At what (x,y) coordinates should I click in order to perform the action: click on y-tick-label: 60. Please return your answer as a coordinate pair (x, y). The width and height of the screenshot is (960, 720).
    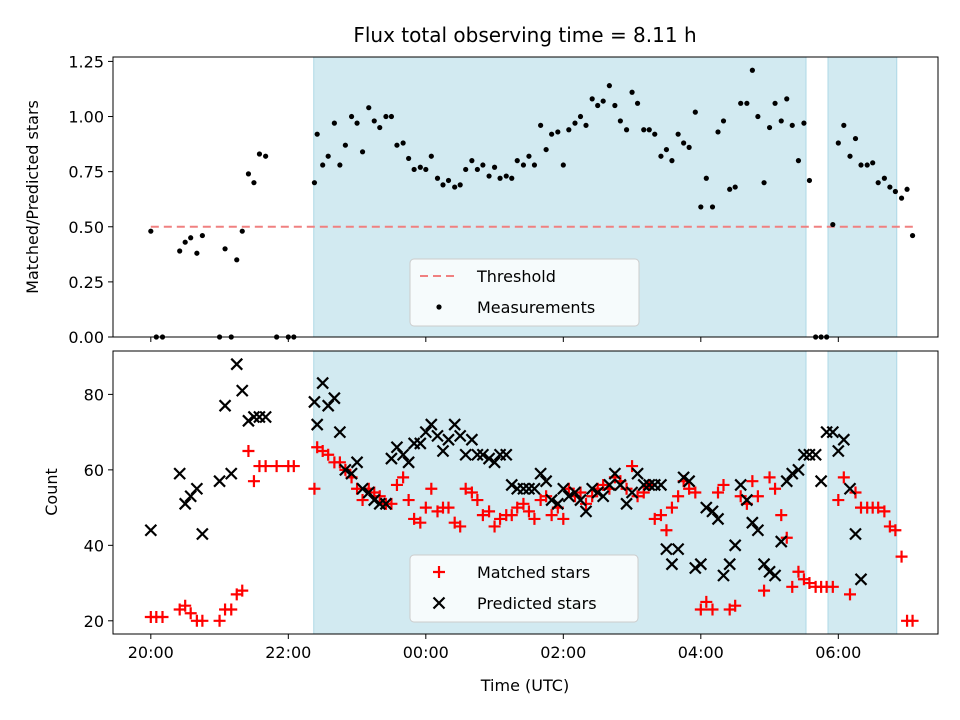
    Looking at the image, I should click on (94, 470).